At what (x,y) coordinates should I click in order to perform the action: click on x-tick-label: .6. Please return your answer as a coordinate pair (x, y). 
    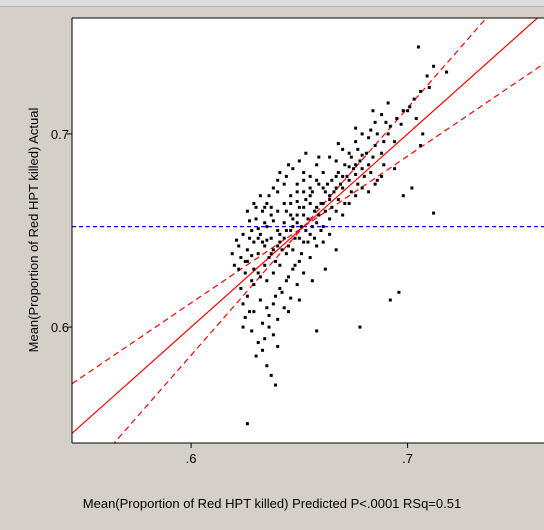
    Looking at the image, I should click on (191, 458).